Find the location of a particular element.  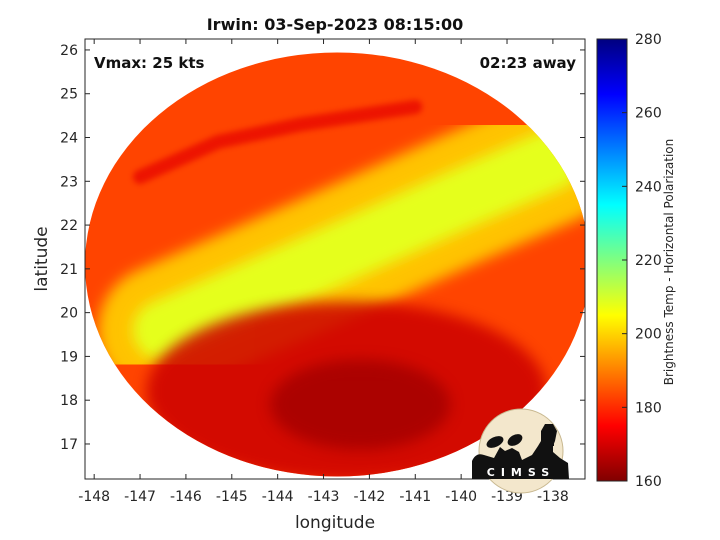

y-axis-label: latitude is located at coordinates (42, 258).